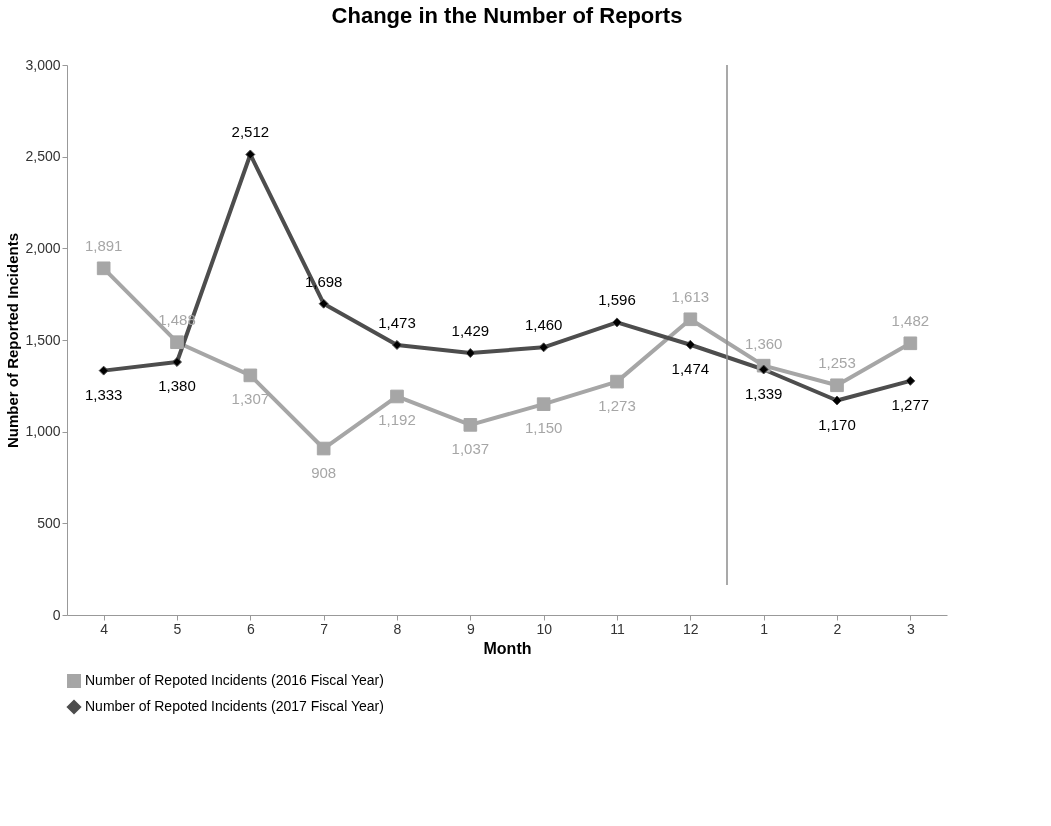  Describe the element at coordinates (617, 405) in the screenshot. I see `data-label: 1,273` at that location.